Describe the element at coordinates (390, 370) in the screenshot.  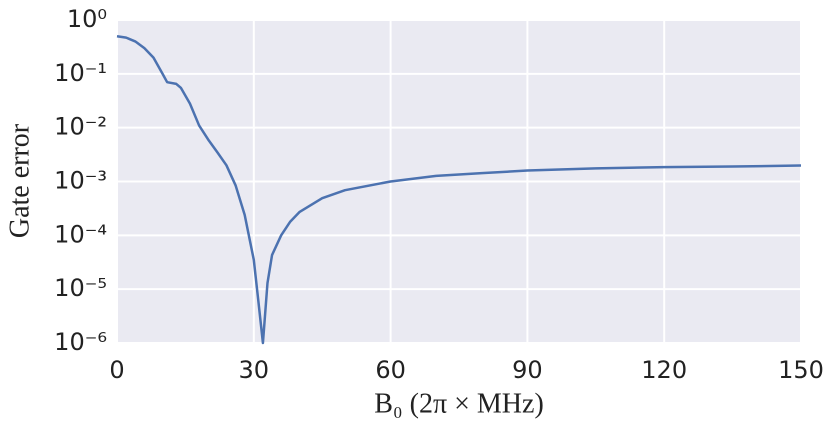
I see `x-tick-label: 60` at that location.